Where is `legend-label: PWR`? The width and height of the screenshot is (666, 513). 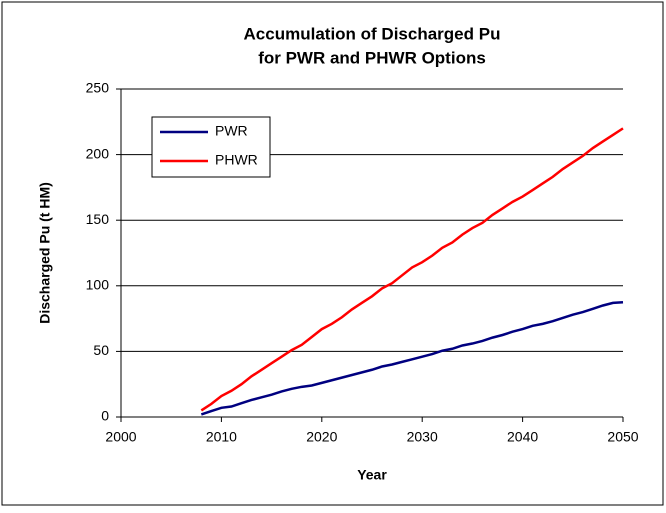
legend-label: PWR is located at coordinates (231, 131).